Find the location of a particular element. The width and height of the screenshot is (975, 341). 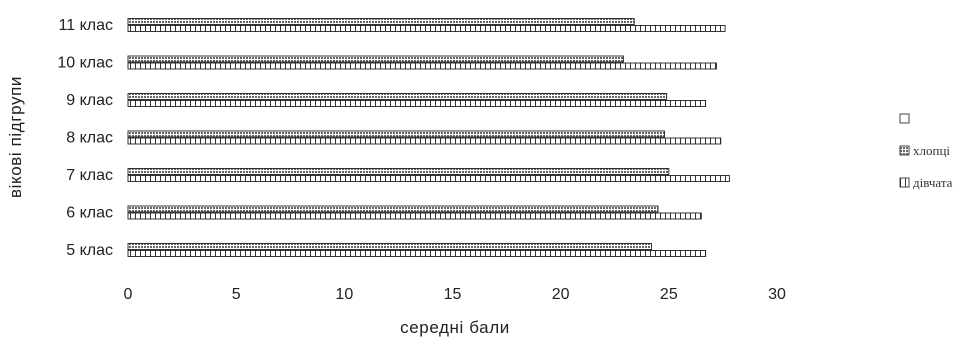

legend-label: дівчата is located at coordinates (933, 182).